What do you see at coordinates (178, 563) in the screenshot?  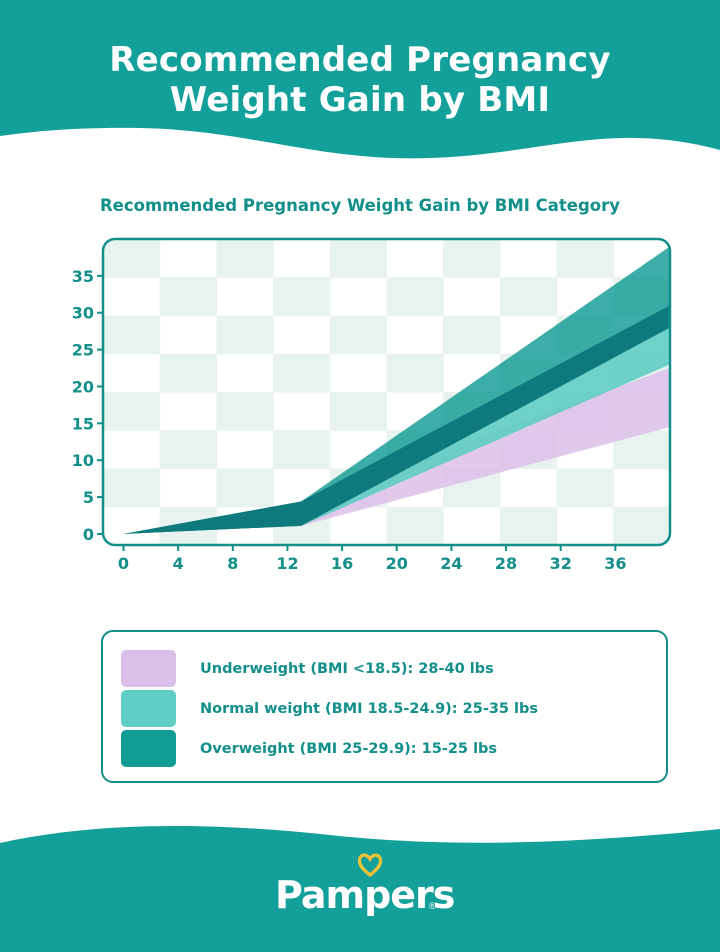 I see `x-tick-label: 4` at bounding box center [178, 563].